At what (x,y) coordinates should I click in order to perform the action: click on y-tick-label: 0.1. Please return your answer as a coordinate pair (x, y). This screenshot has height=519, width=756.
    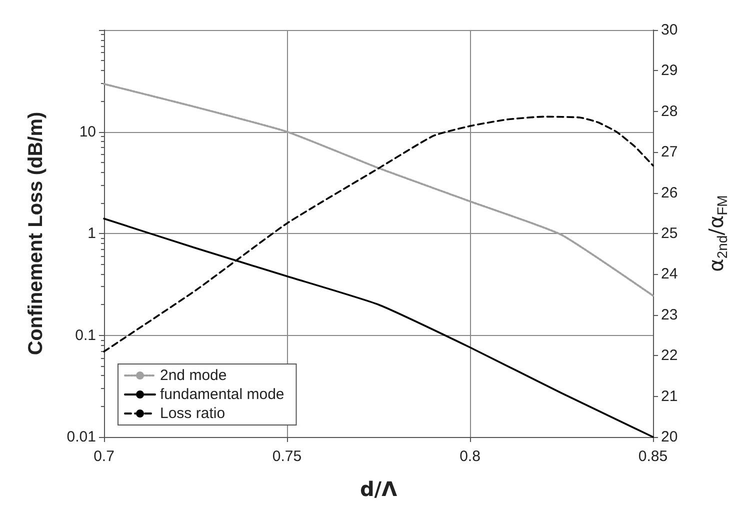
    Looking at the image, I should click on (85, 335).